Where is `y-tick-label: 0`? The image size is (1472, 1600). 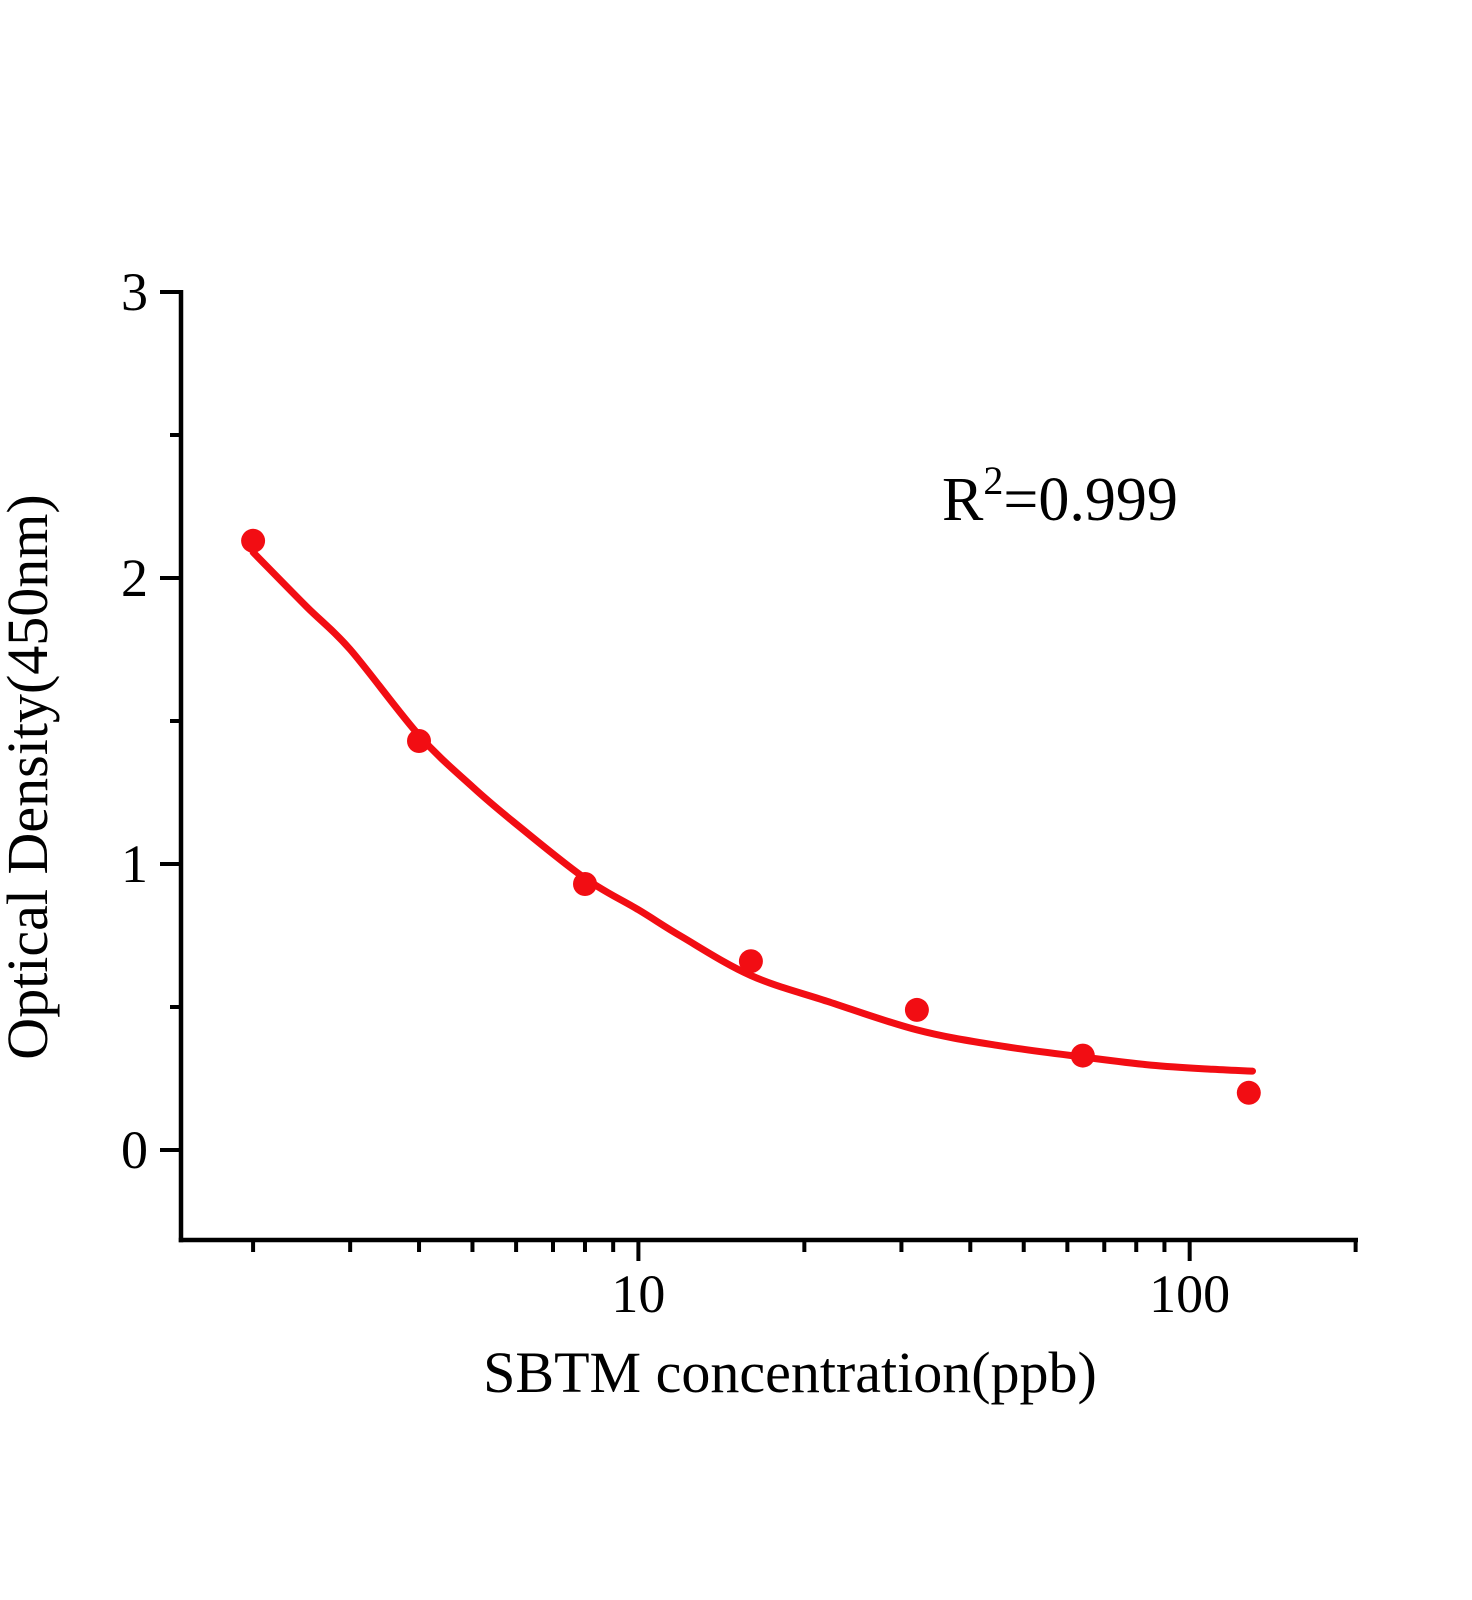 y-tick-label: 0 is located at coordinates (134, 1150).